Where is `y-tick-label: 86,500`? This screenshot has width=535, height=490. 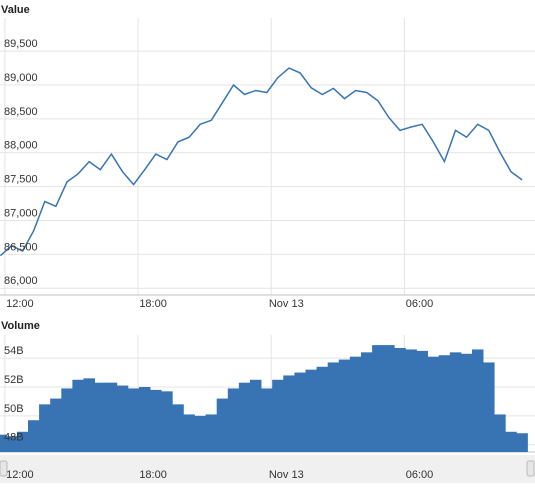
y-tick-label: 86,500 is located at coordinates (21, 247).